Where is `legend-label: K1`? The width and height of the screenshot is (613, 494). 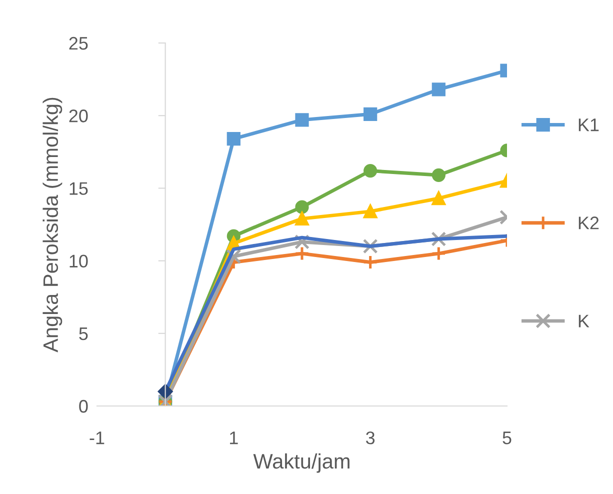
legend-label: K1 is located at coordinates (588, 125).